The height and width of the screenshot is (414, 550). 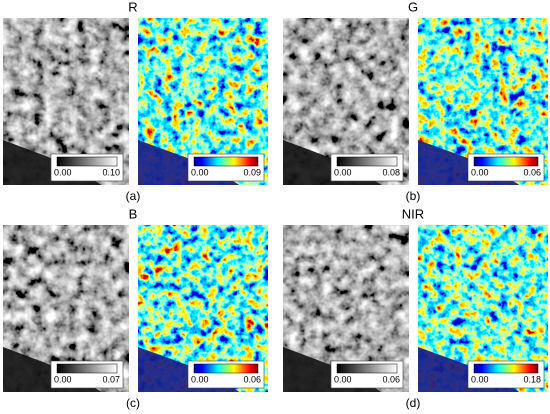 I want to click on colorbar-max: 0.10, so click(x=111, y=172).